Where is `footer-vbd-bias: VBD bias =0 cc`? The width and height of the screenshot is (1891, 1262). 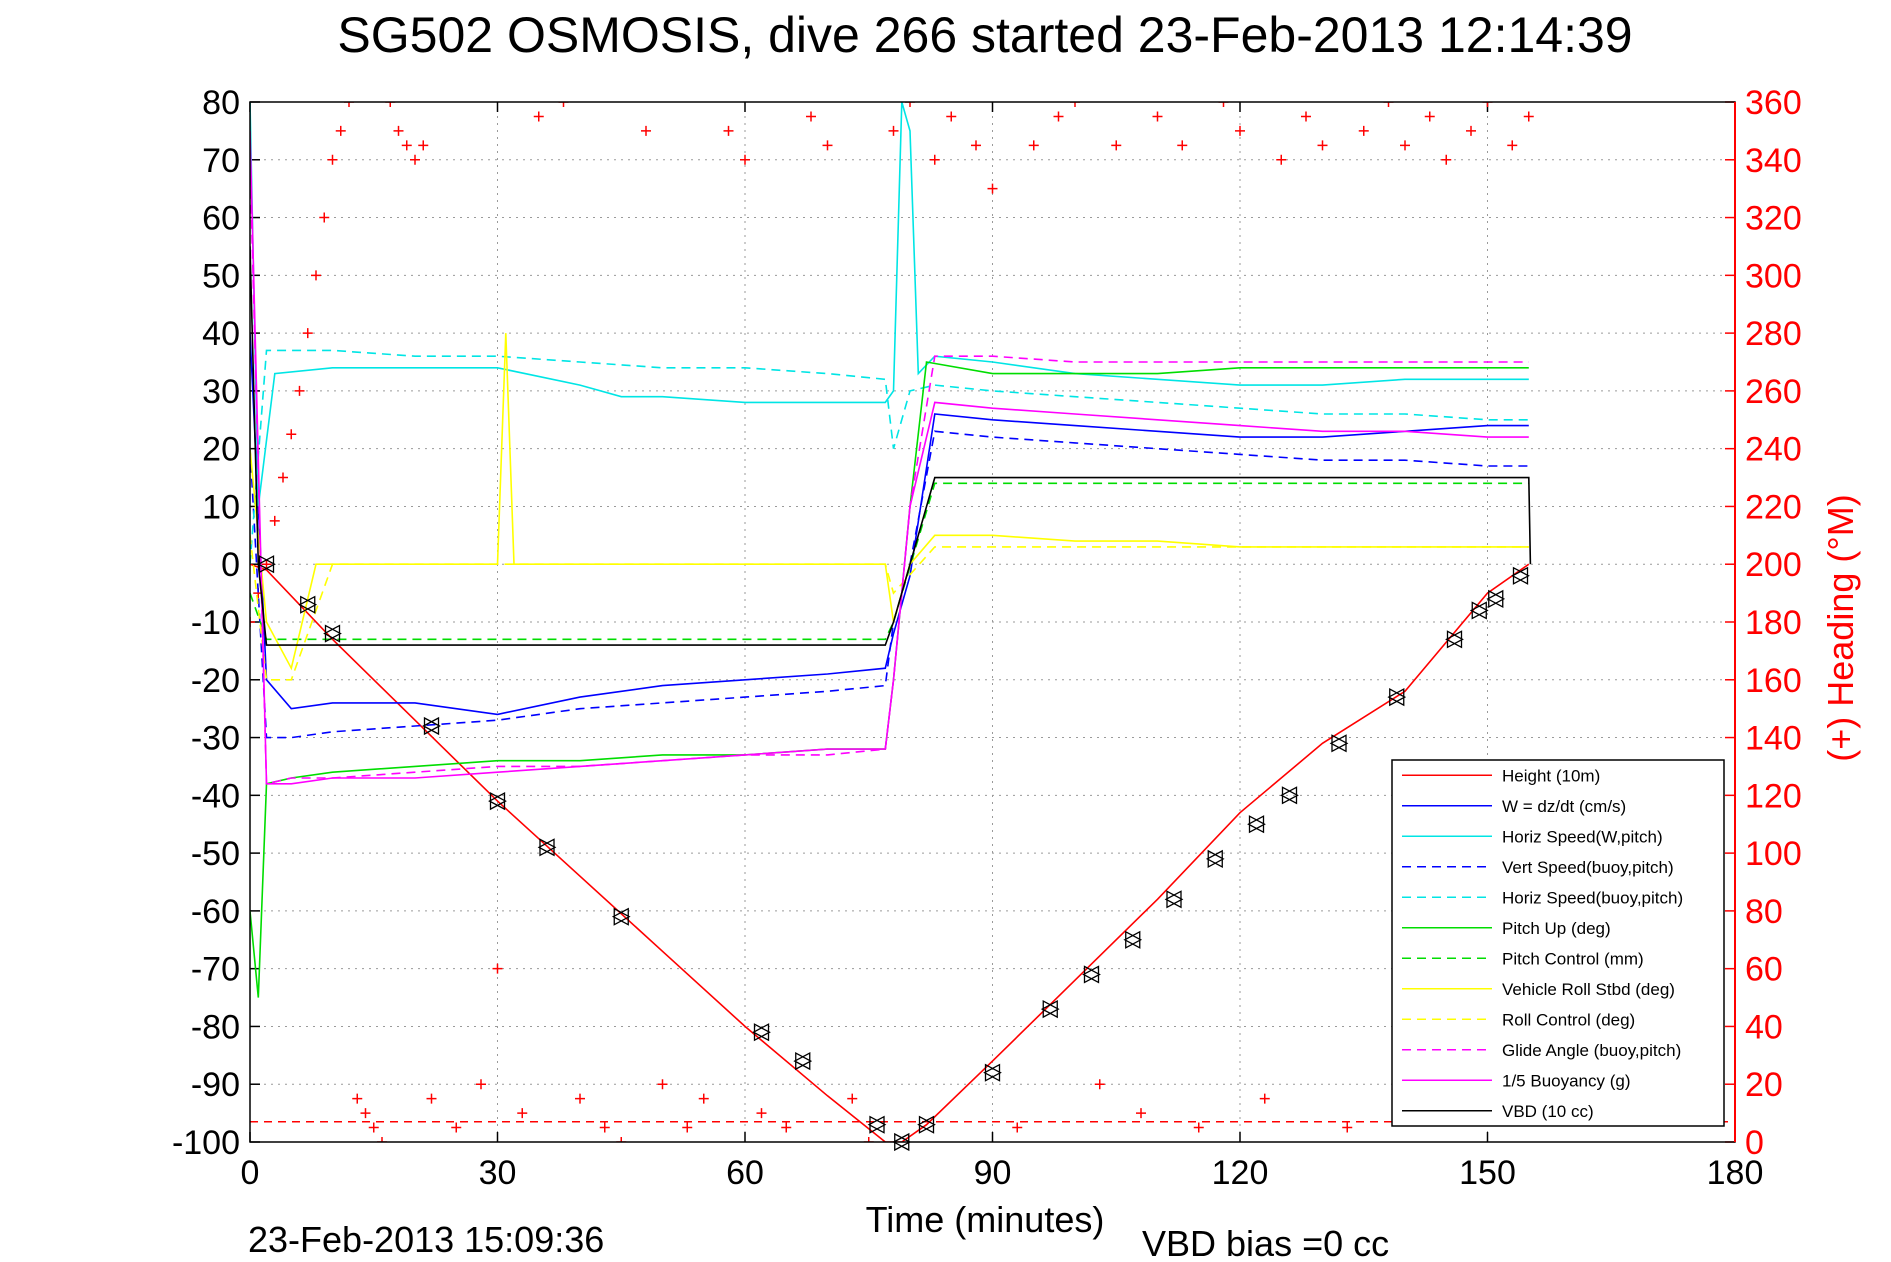 footer-vbd-bias: VBD bias =0 cc is located at coordinates (1265, 1242).